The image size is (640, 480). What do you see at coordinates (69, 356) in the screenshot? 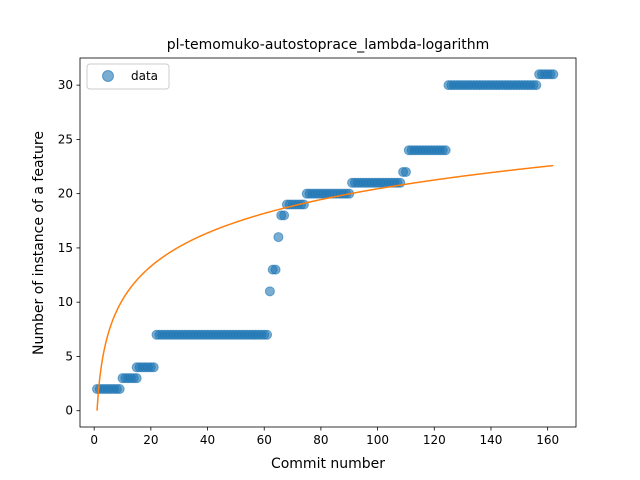
I see `y-tick-label: 5` at bounding box center [69, 356].